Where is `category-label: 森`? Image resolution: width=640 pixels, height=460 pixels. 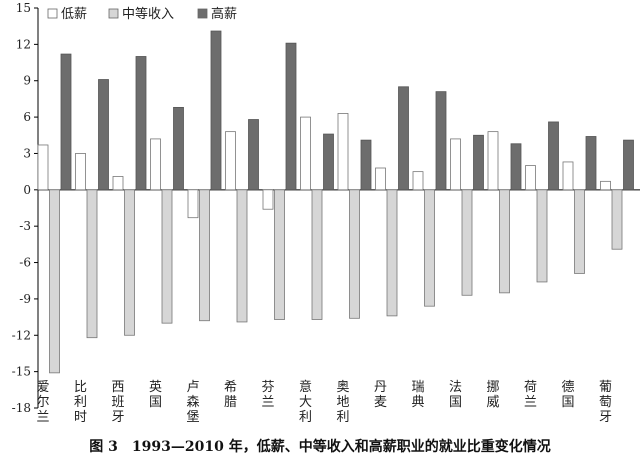
category-label: 森 is located at coordinates (192, 402).